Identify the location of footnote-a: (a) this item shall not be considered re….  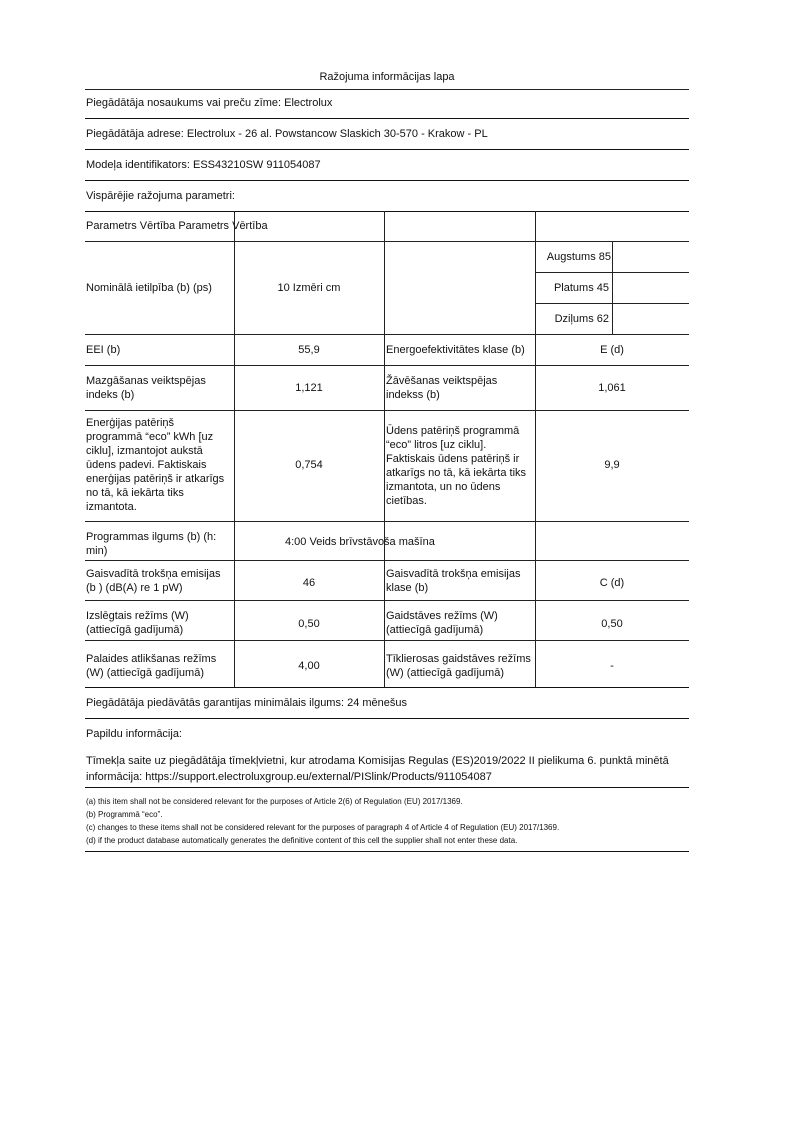
(274, 801).